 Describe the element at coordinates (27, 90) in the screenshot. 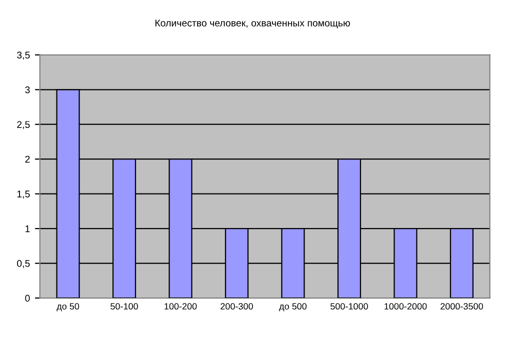

I see `y-tick-label: 3` at that location.